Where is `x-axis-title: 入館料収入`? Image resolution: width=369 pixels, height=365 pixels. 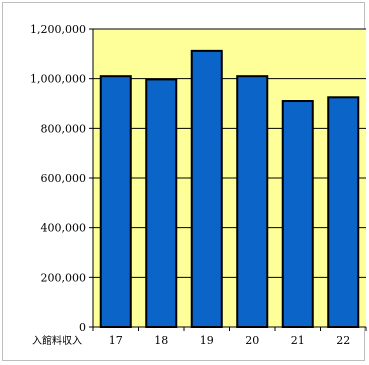 x-axis-title: 入館料収入 is located at coordinates (57, 340).